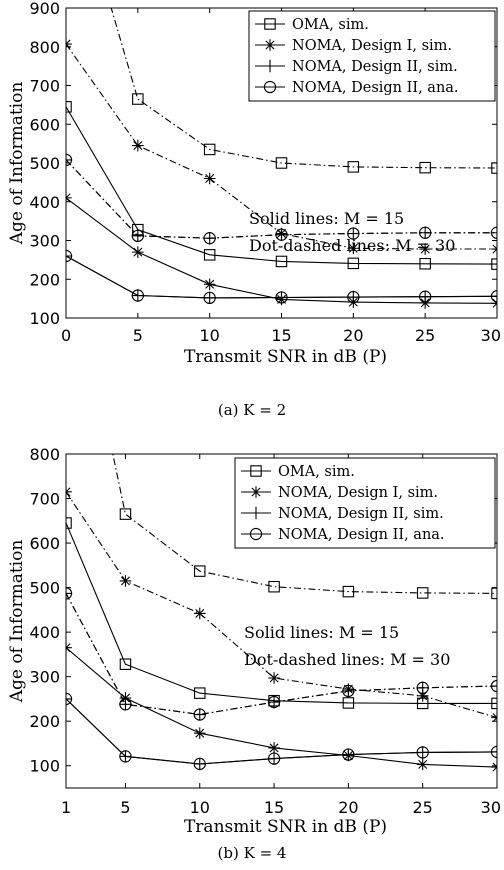  What do you see at coordinates (256, 492) in the screenshot?
I see `legend-marker-asterisk` at bounding box center [256, 492].